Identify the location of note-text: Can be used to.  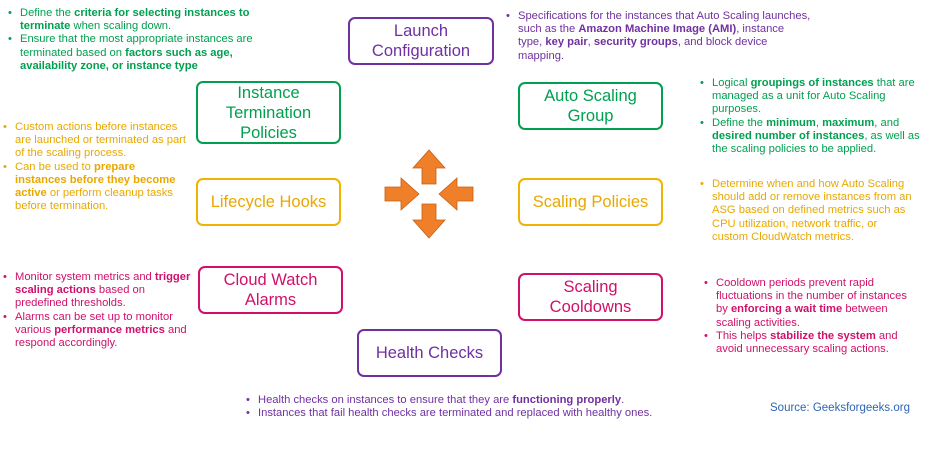
(54, 166).